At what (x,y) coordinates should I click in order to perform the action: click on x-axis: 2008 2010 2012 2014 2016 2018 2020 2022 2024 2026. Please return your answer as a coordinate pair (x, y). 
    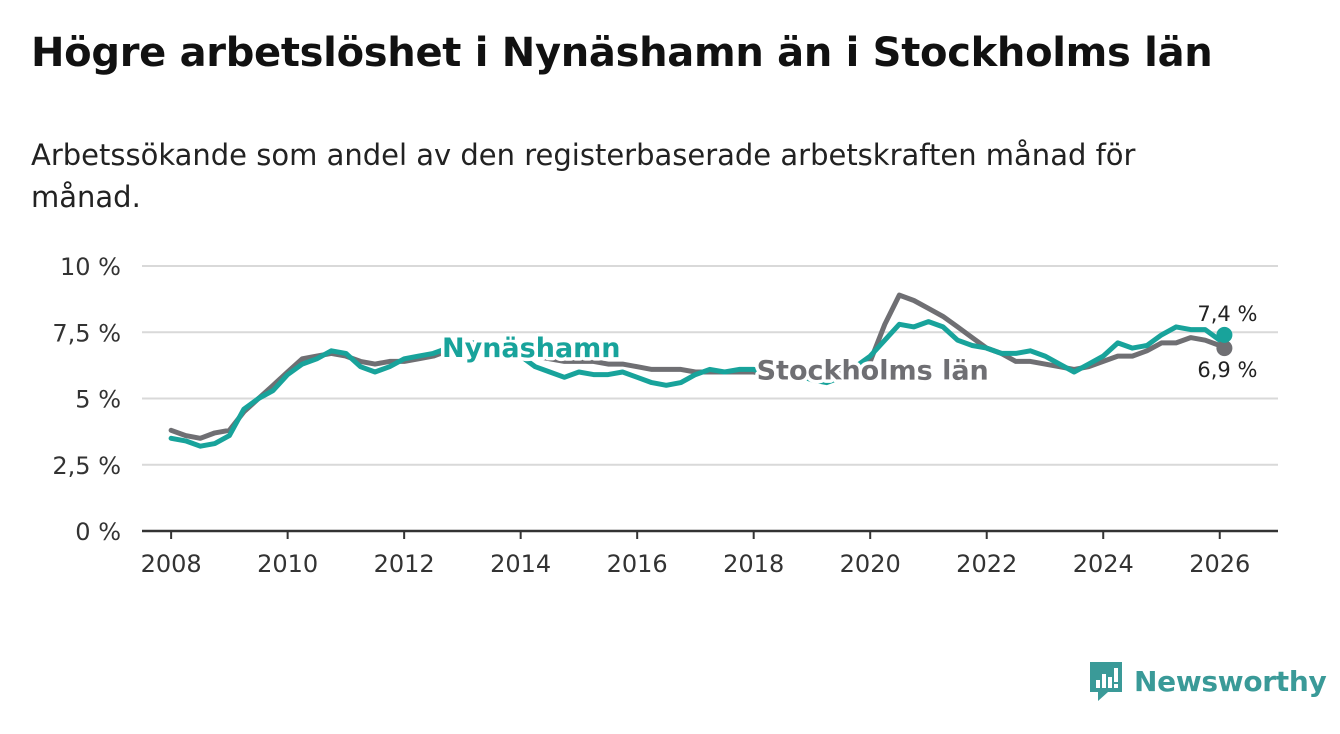
    Looking at the image, I should click on (709, 553).